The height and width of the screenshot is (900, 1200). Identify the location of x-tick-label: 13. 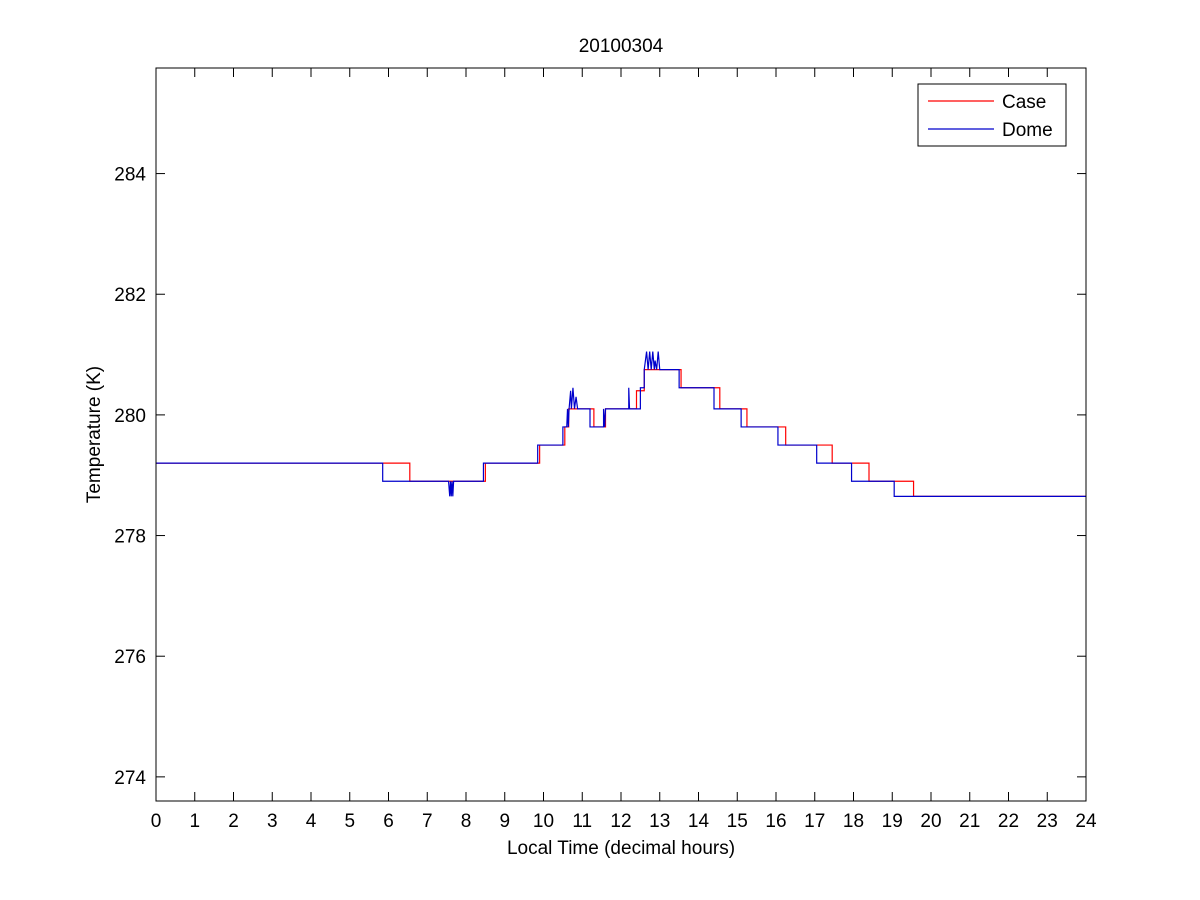
(659, 821).